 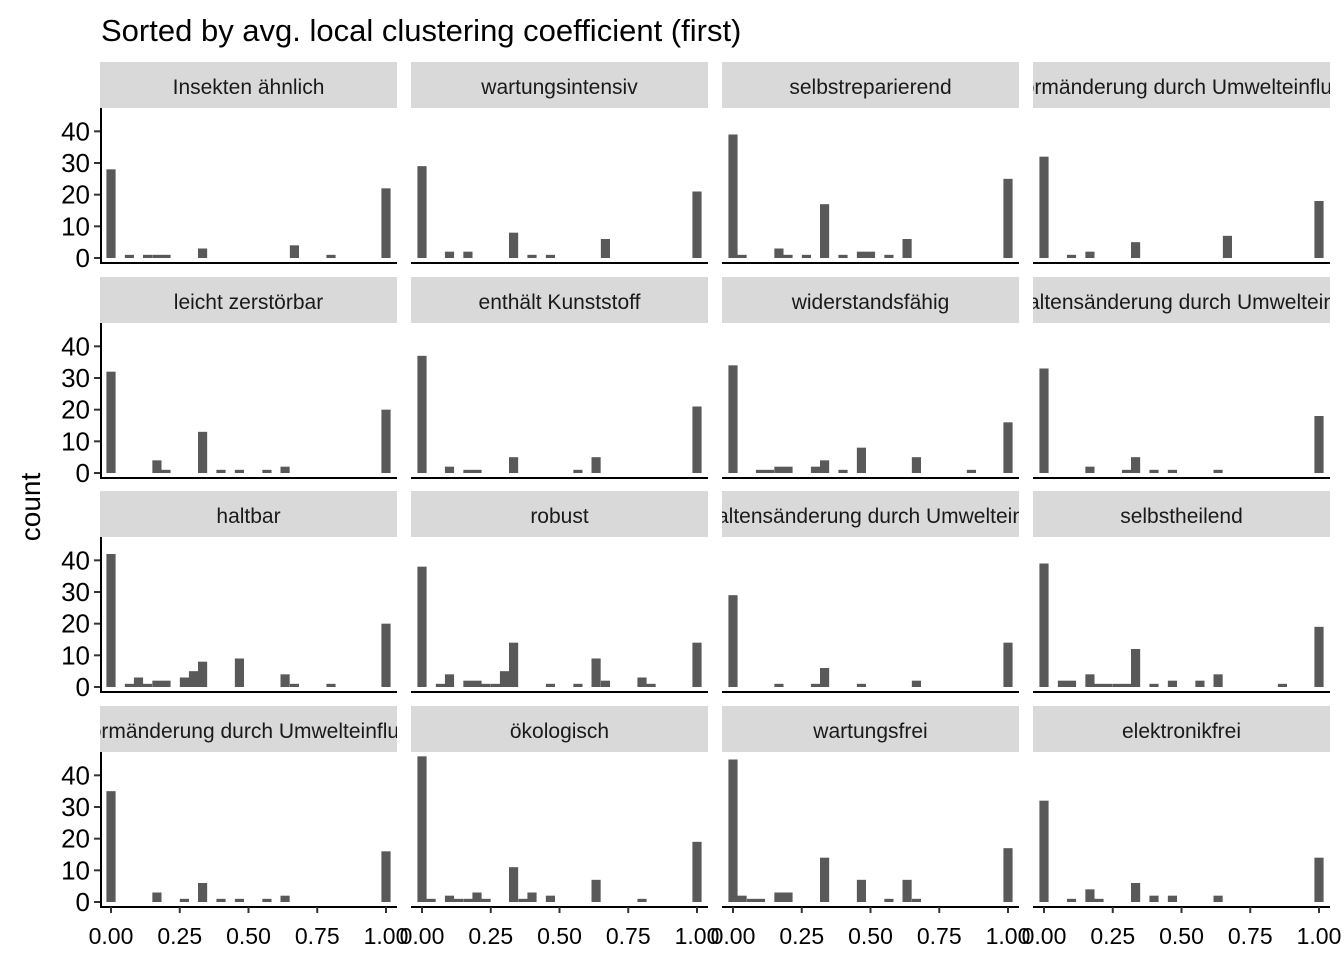 I want to click on facet-strip-label: ökologisch, so click(x=559, y=731).